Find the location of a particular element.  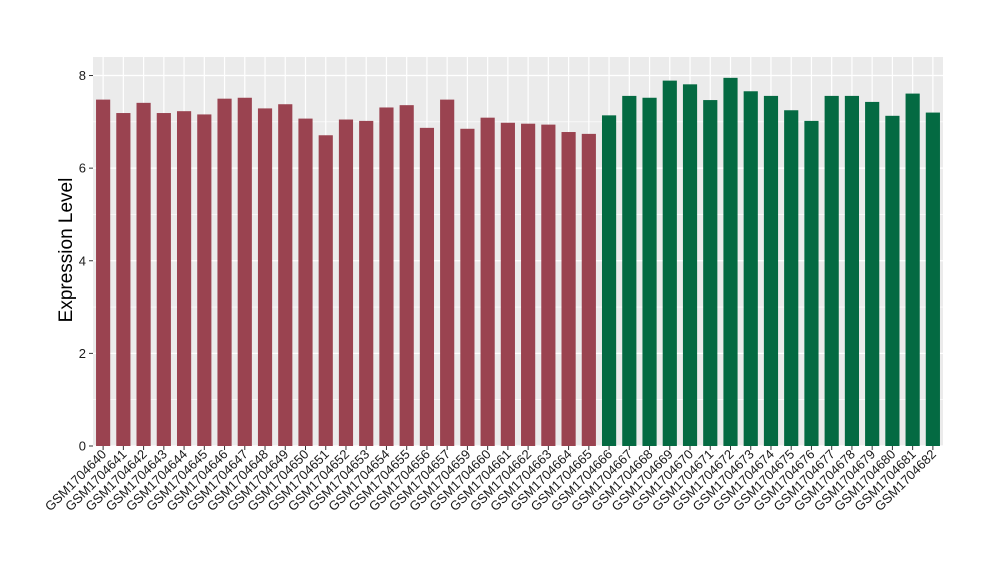

y-tick-label: 0 is located at coordinates (82, 446).